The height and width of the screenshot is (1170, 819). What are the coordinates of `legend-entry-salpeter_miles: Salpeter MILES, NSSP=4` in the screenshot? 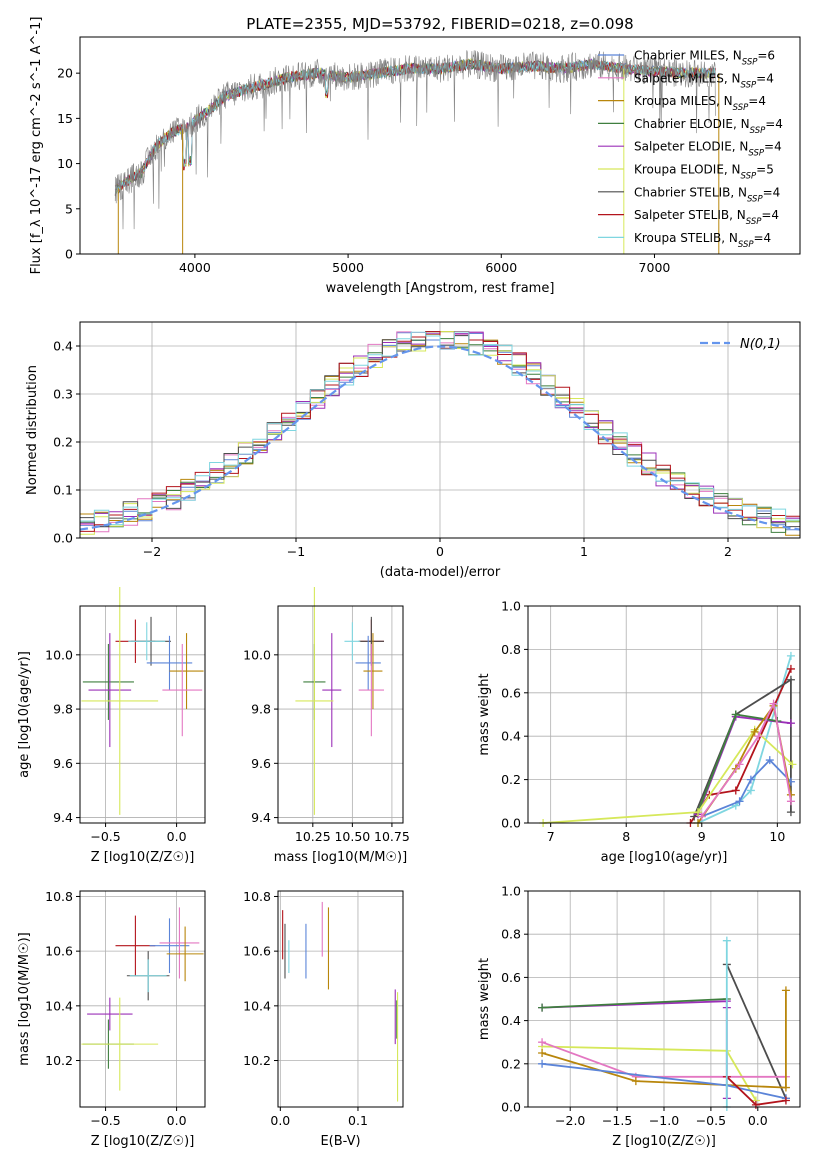 It's located at (704, 80).